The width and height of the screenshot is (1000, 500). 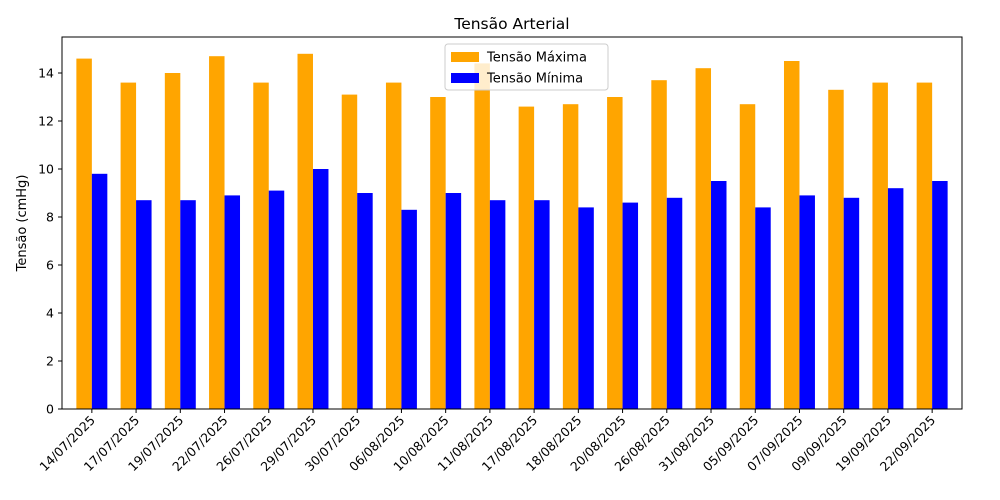 What do you see at coordinates (46, 169) in the screenshot?
I see `y-tick-label: 10` at bounding box center [46, 169].